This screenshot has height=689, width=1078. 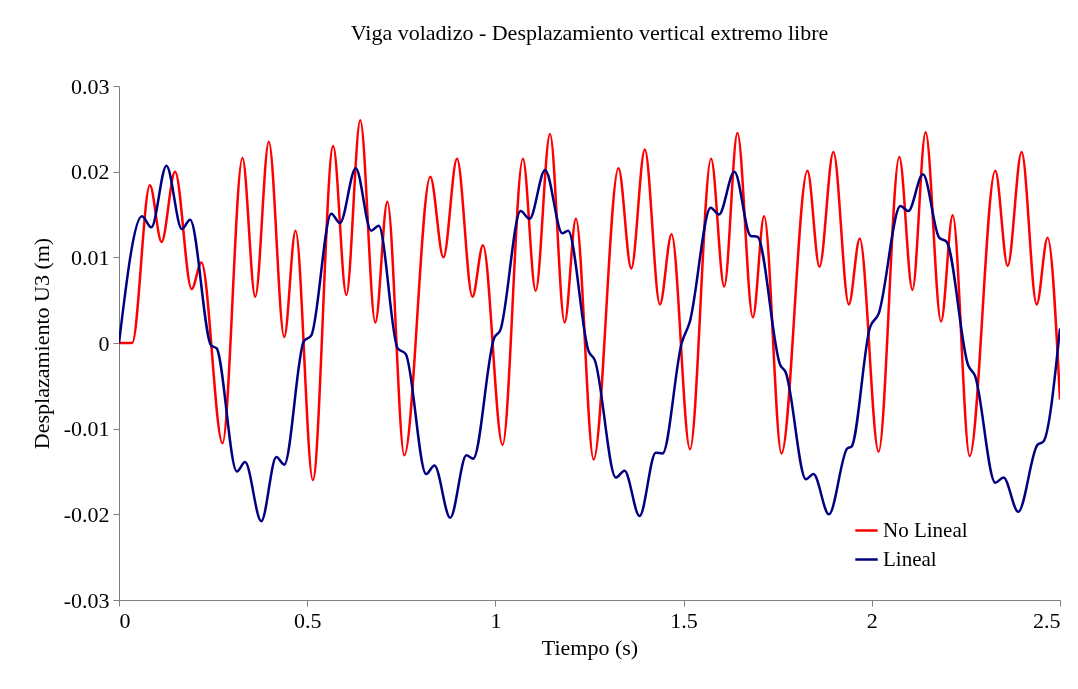 What do you see at coordinates (910, 558) in the screenshot?
I see `legend-label: Lineal` at bounding box center [910, 558].